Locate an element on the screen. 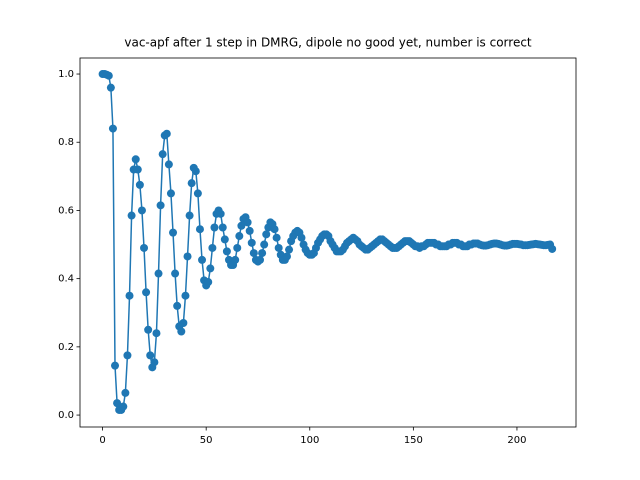  y-tick-label: 0.0 is located at coordinates (66, 415).